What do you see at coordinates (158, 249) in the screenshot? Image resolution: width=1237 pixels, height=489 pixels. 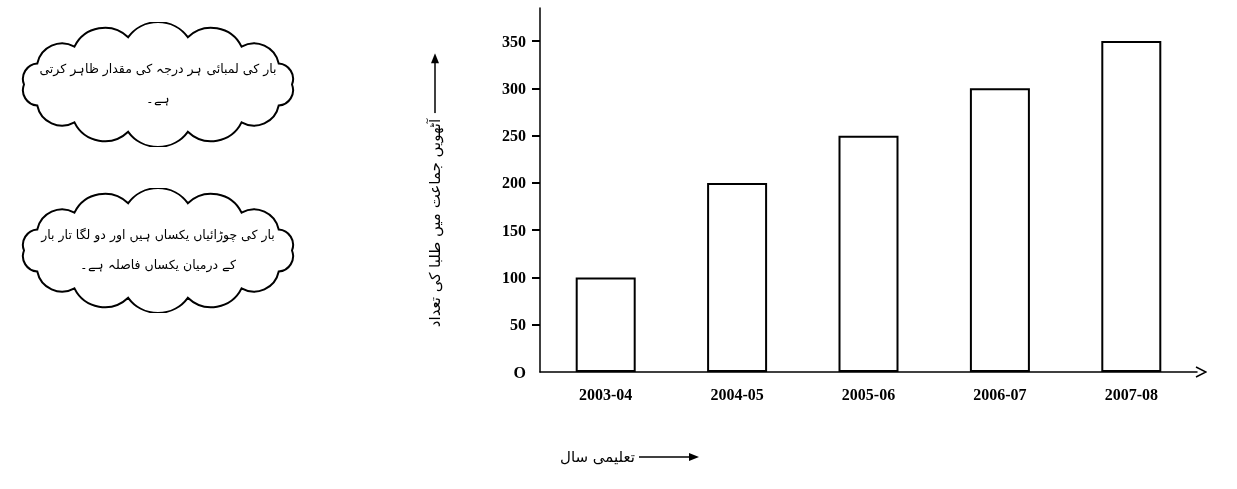 I see `text: بار کی چوڑائیاں یکساں ہیں اور دو لگا تار بار کے درمیان یکساں فاصلہ ہے۔` at bounding box center [158, 249].